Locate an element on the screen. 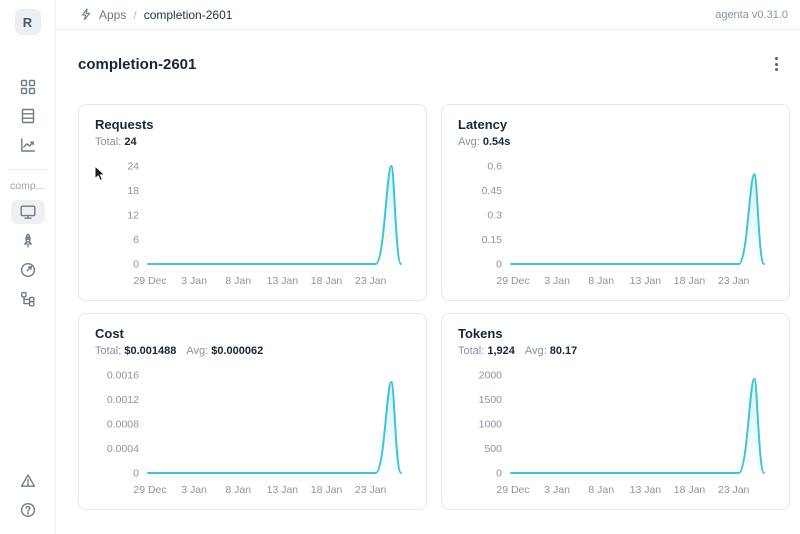  sidebar-bottom-nav is located at coordinates (28, 495).